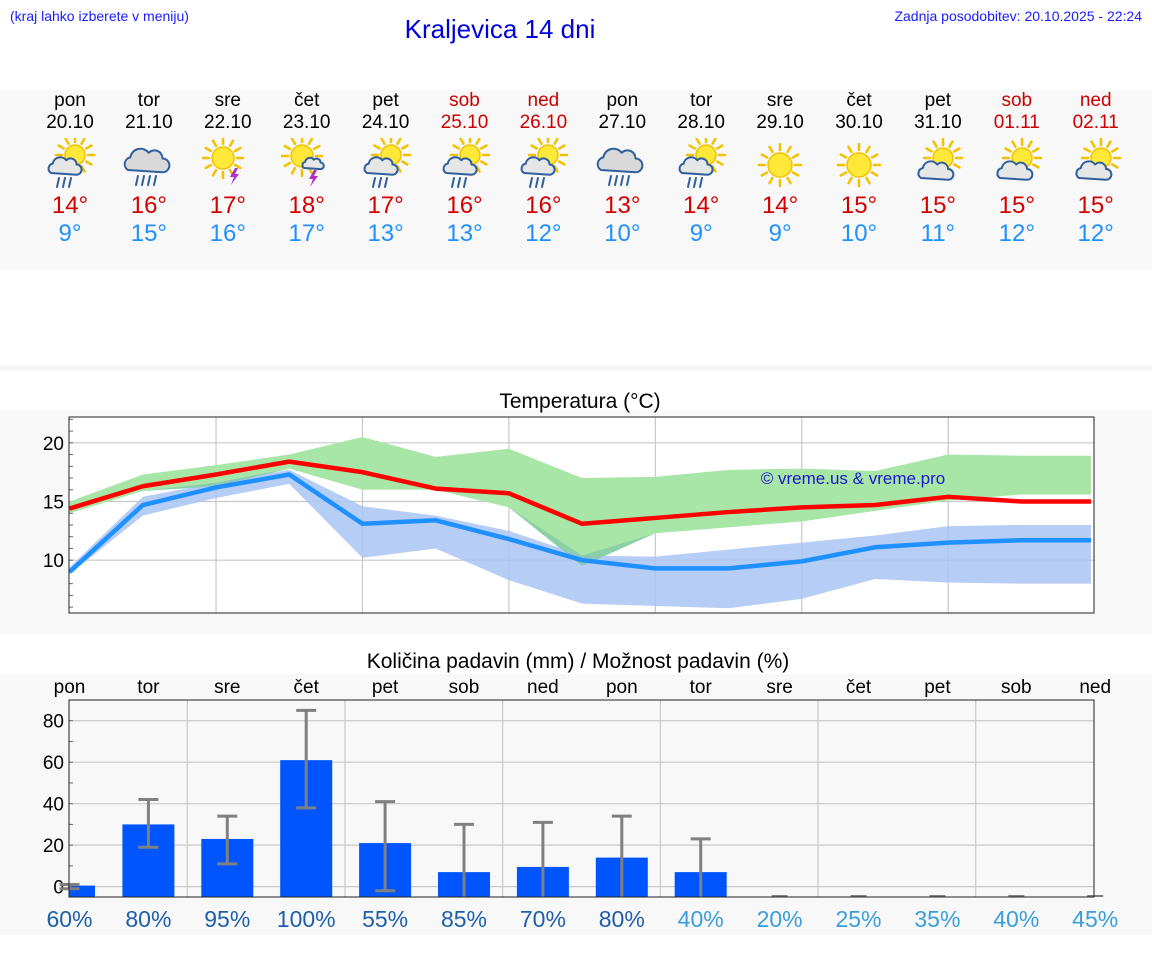 This screenshot has height=975, width=1152. What do you see at coordinates (1095, 919) in the screenshot?
I see `precipitation-probability: 45%` at bounding box center [1095, 919].